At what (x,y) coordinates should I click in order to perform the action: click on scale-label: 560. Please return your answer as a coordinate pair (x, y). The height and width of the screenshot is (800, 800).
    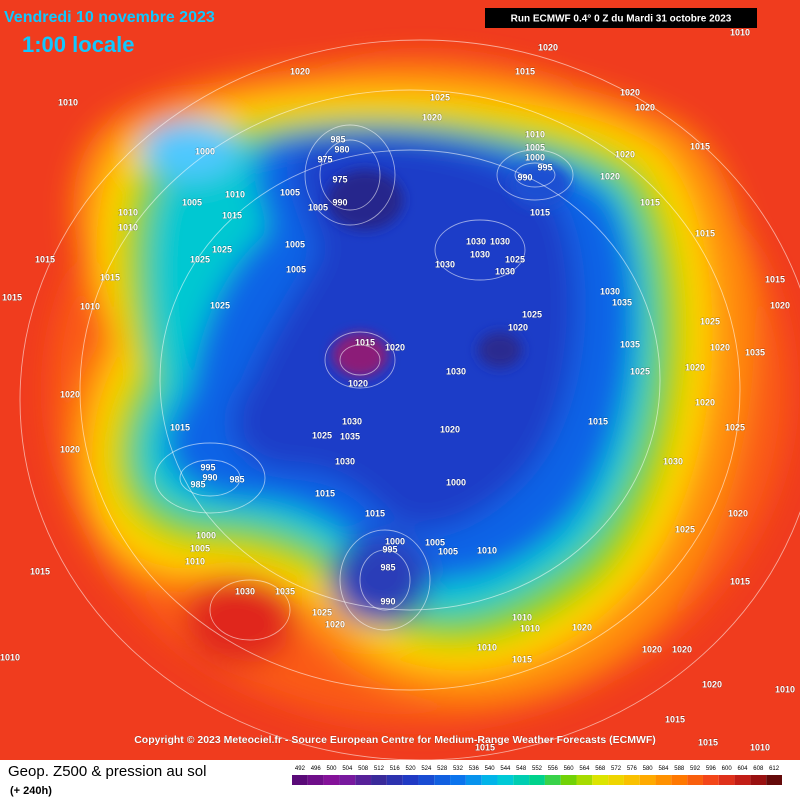
    Looking at the image, I should click on (569, 769).